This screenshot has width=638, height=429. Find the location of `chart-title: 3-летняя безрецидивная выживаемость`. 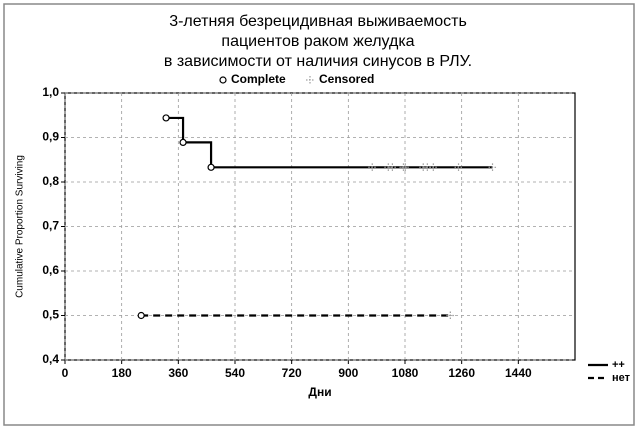

chart-title: 3-летняя безрецидивная выживаемость is located at coordinates (318, 21).